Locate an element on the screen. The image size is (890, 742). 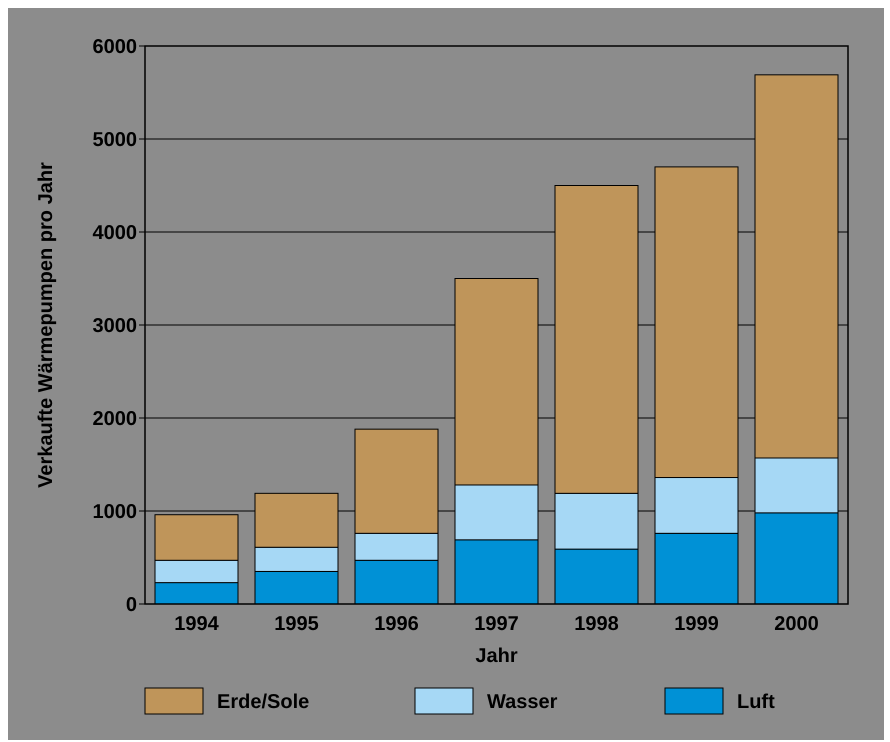
y-tick-label: 4000 is located at coordinates (114, 233).